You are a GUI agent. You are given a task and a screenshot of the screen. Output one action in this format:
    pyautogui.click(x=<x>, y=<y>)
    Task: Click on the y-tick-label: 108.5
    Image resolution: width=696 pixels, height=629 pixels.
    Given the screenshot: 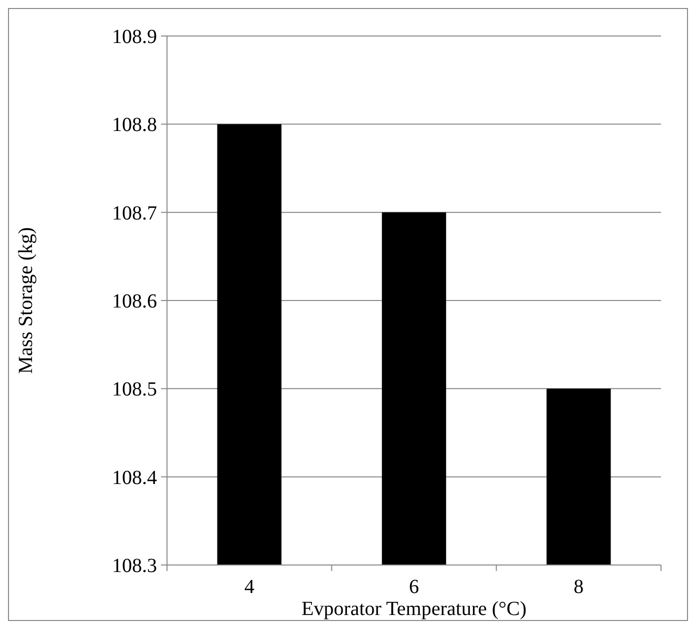 What is the action you would take?
    pyautogui.click(x=134, y=389)
    